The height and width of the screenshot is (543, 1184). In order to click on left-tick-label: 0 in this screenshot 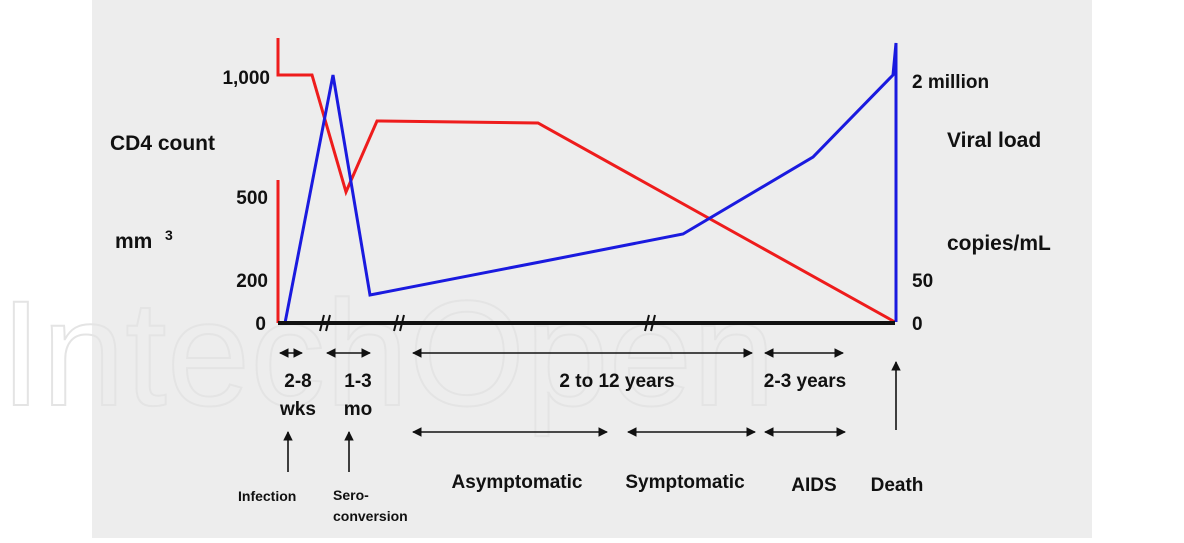, I will do `click(260, 324)`.